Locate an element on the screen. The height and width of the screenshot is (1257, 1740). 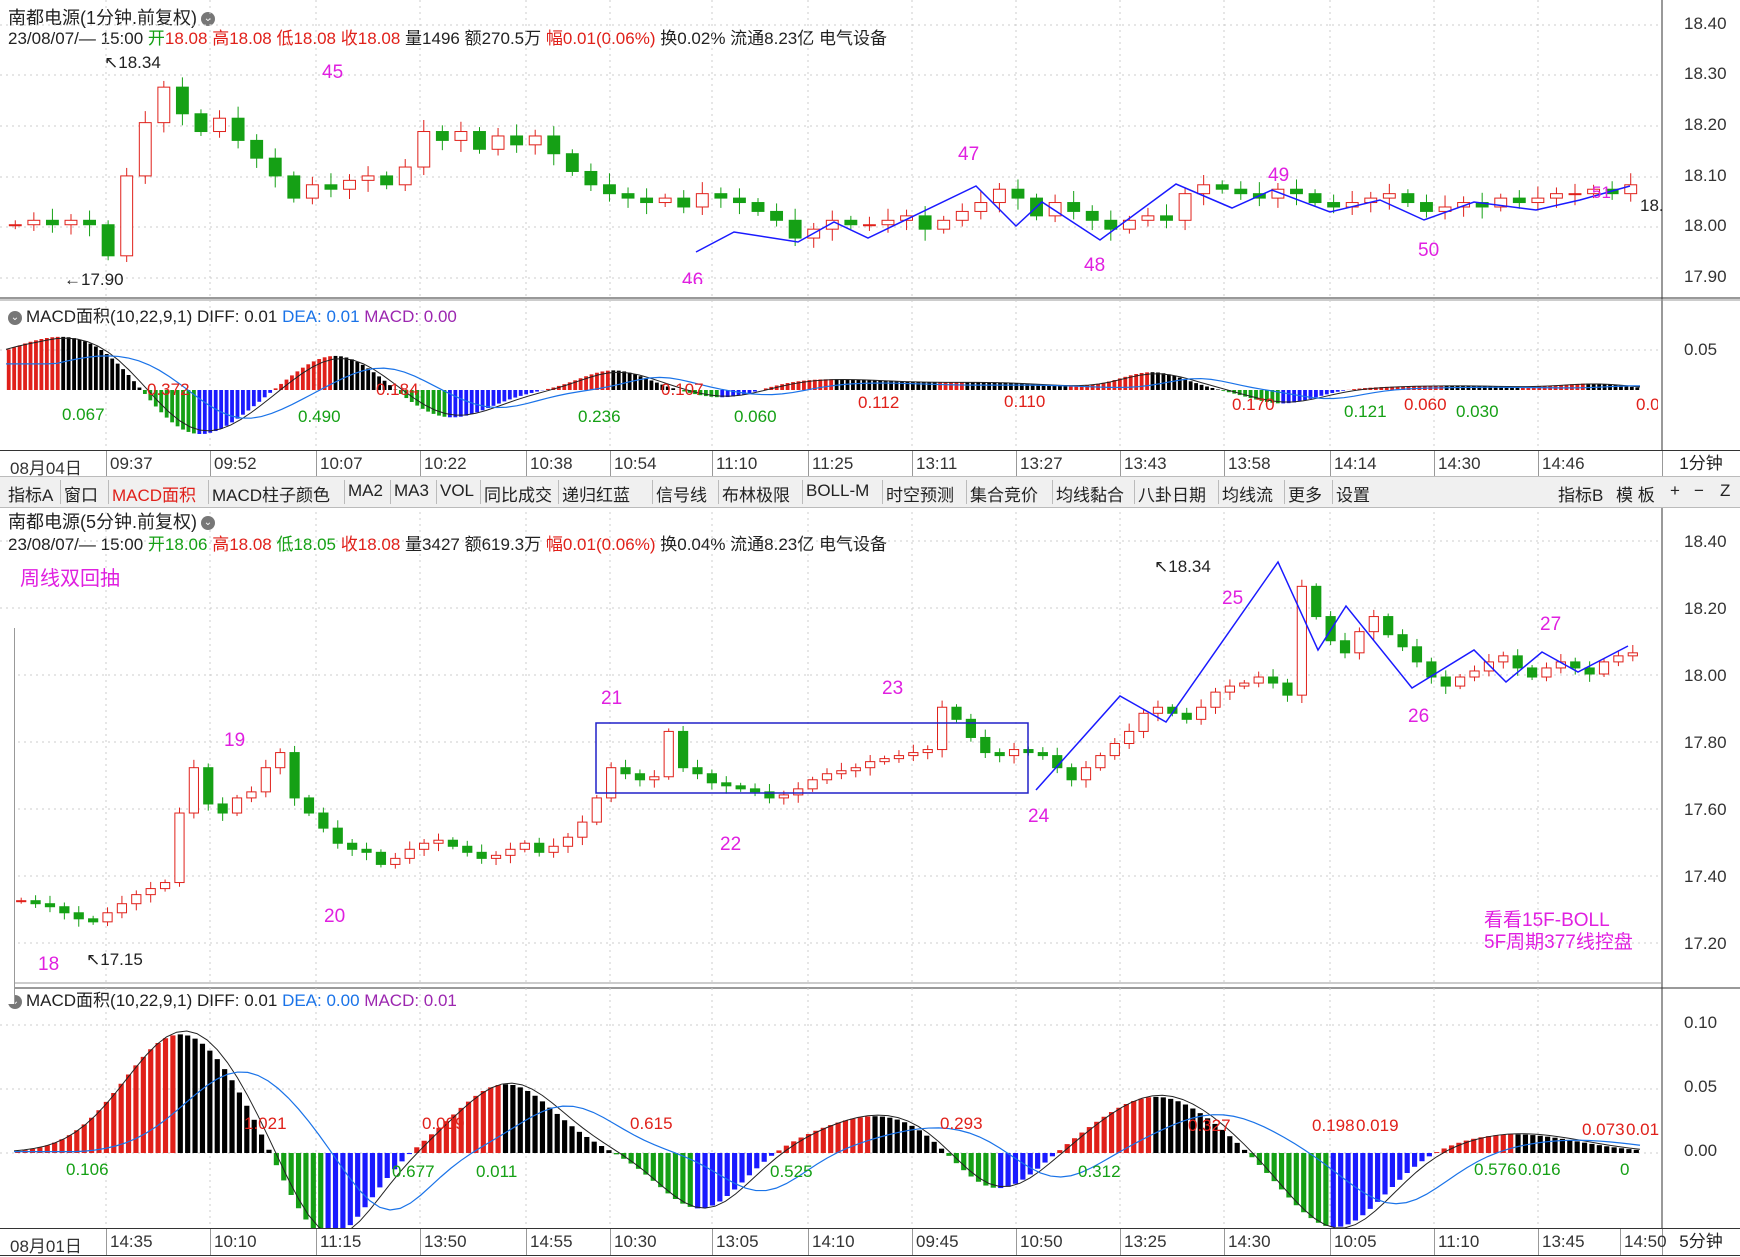
bottom-close-label: 收 is located at coordinates (349, 544).